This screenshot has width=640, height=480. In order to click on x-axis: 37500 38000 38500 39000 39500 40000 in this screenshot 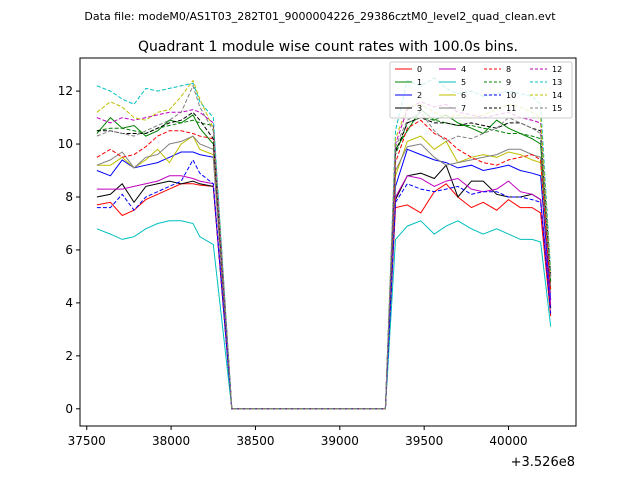, I will do `click(298, 437)`.